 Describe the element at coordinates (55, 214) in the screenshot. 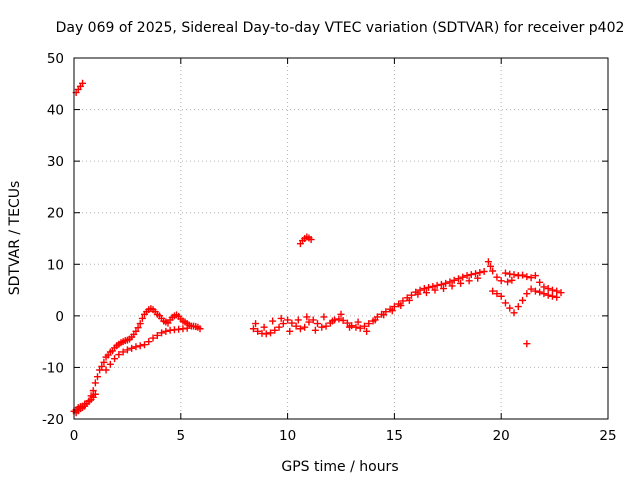

I see `y-tick-label: 20` at that location.